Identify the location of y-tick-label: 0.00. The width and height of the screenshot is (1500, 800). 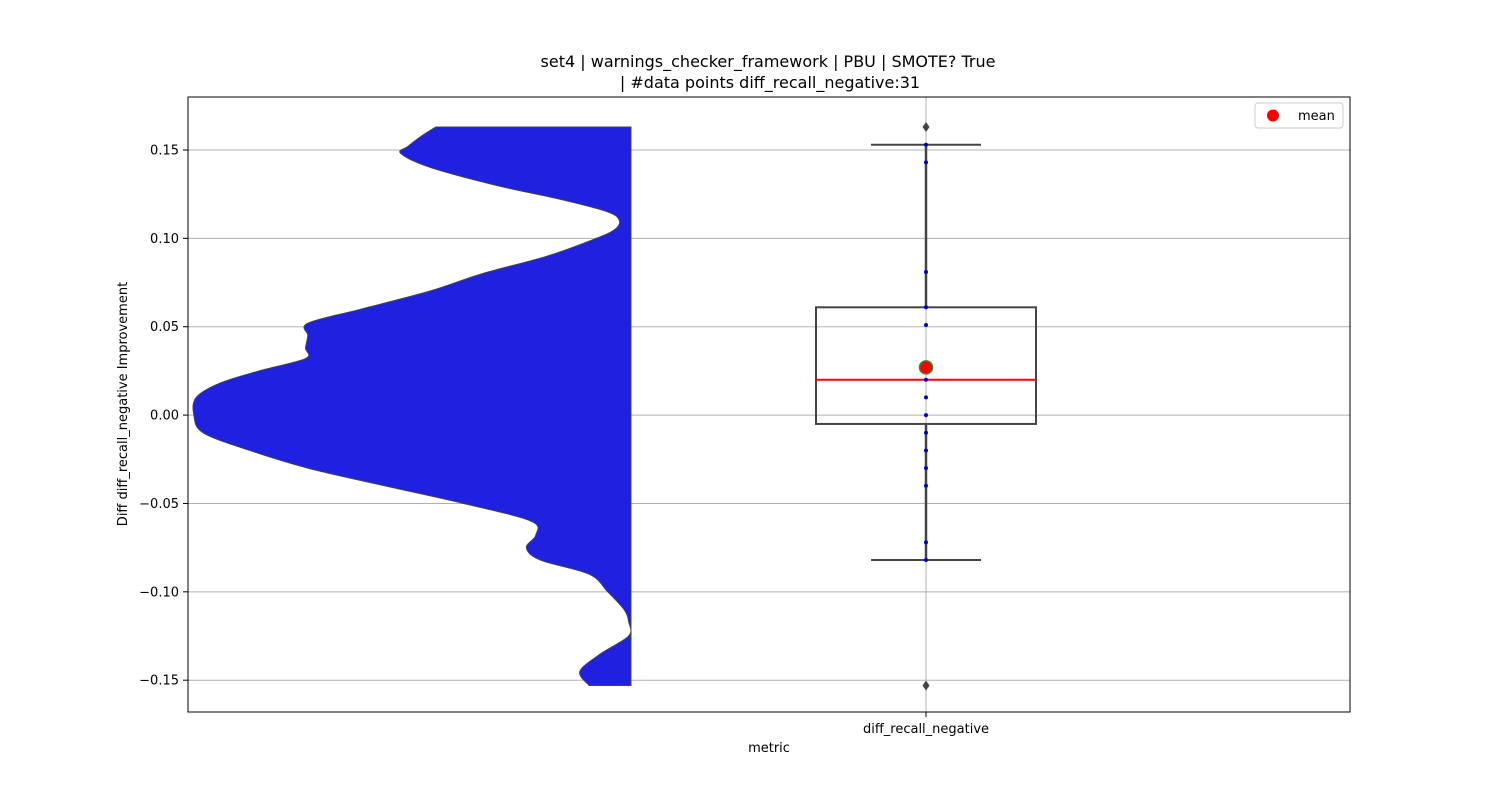
(164, 416).